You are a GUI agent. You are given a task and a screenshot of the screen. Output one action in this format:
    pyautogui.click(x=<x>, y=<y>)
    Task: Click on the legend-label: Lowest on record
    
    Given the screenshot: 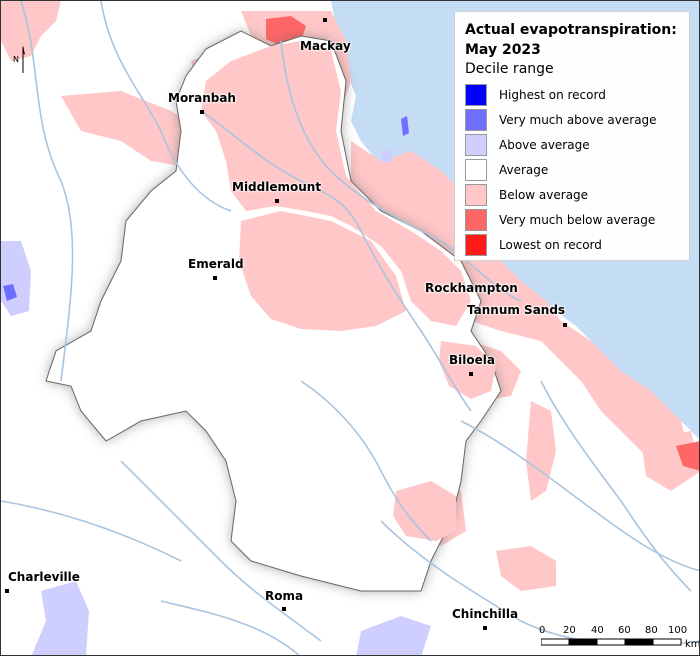 What is the action you would take?
    pyautogui.click(x=550, y=244)
    